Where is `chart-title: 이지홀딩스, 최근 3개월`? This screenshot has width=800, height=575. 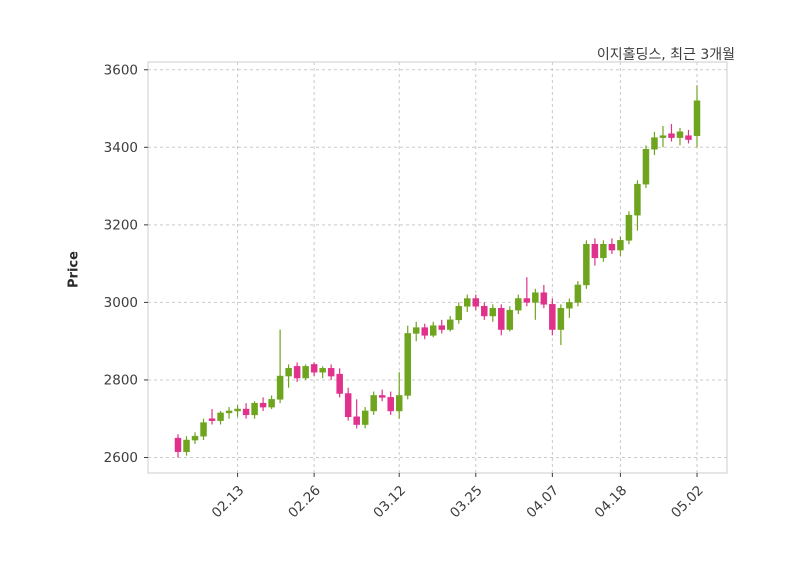 chart-title: 이지홀딩스, 최근 3개월 is located at coordinates (665, 55).